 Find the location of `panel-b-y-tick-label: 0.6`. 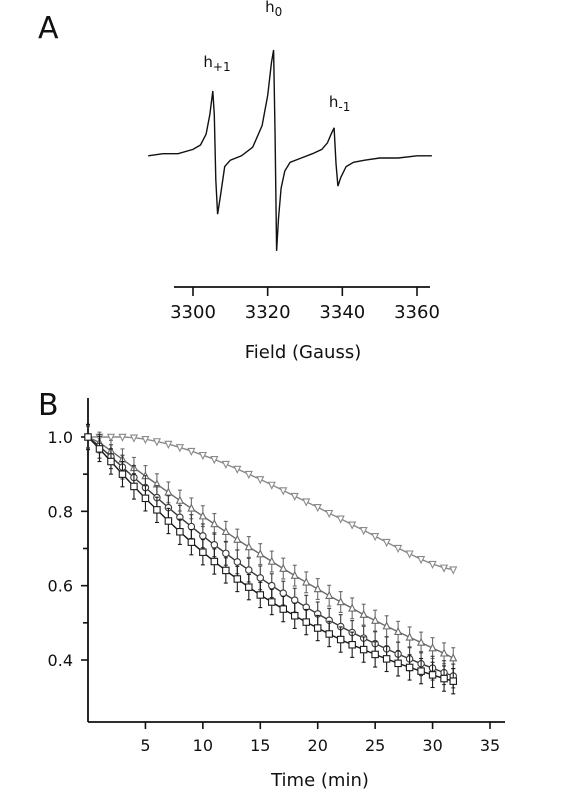

panel-b-y-tick-label: 0.6 is located at coordinates (60, 586).